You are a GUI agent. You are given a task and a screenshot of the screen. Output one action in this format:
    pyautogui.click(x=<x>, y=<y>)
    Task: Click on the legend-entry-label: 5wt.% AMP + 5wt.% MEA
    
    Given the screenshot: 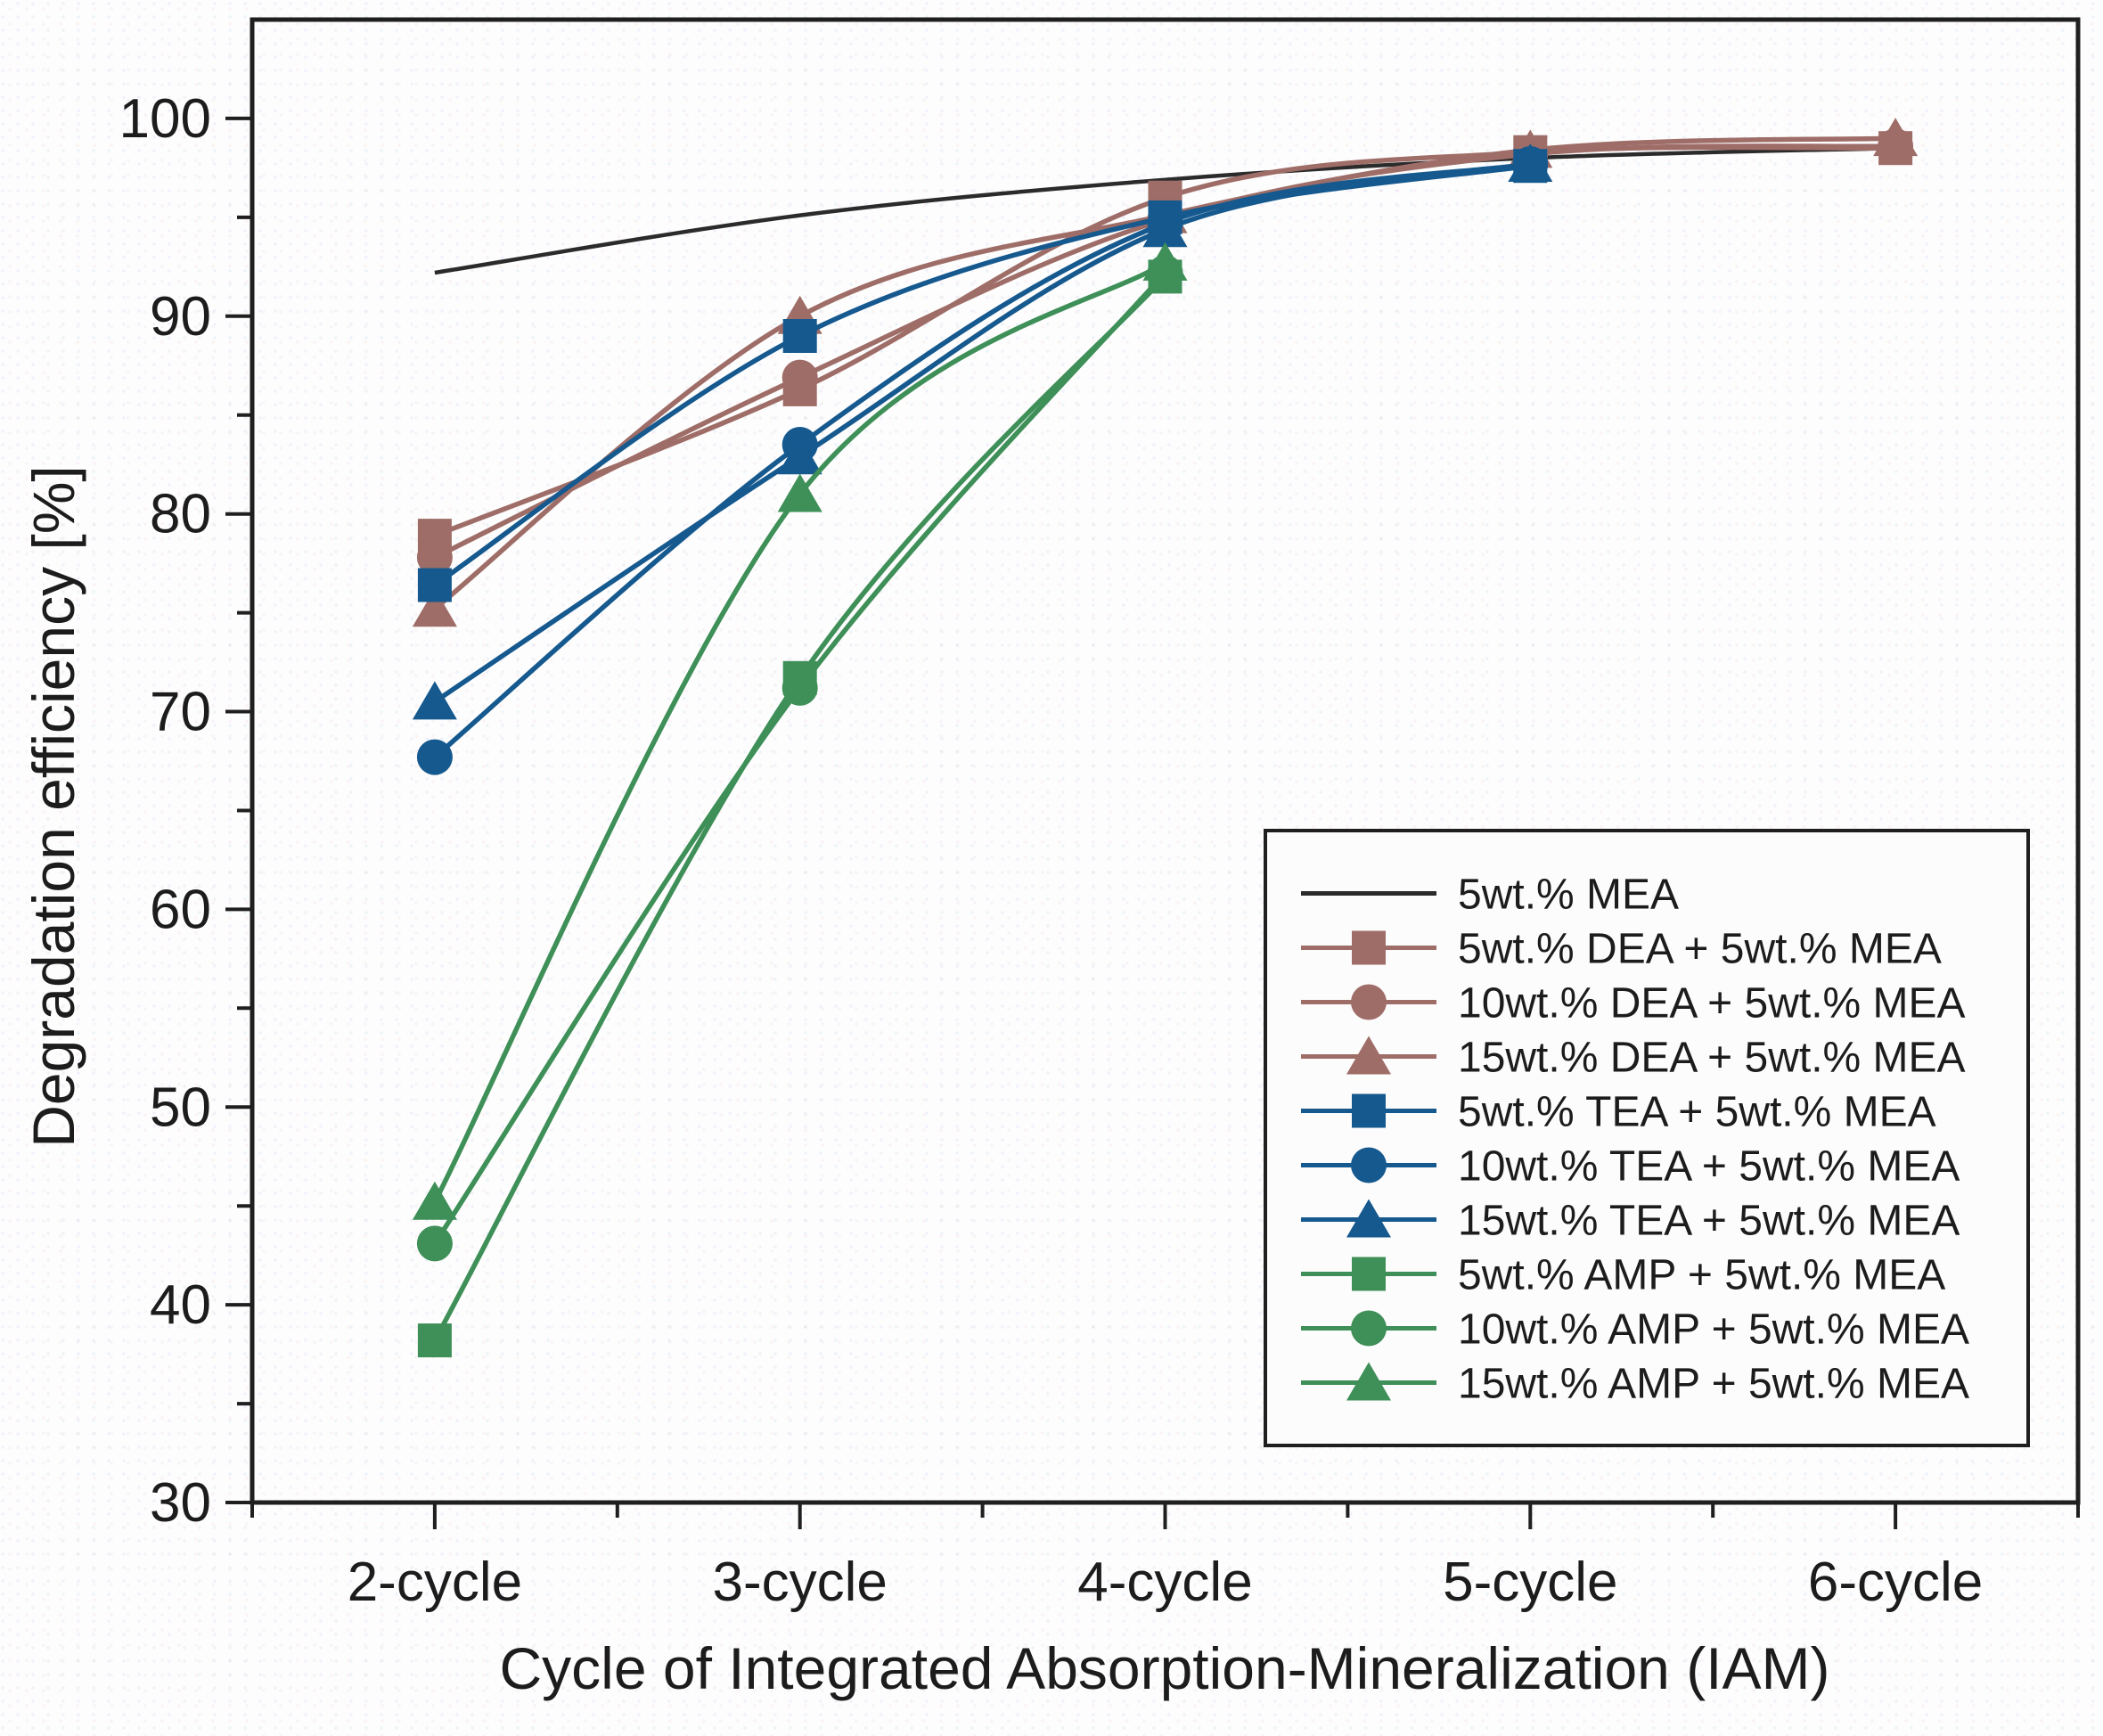 What is the action you would take?
    pyautogui.click(x=1701, y=1275)
    